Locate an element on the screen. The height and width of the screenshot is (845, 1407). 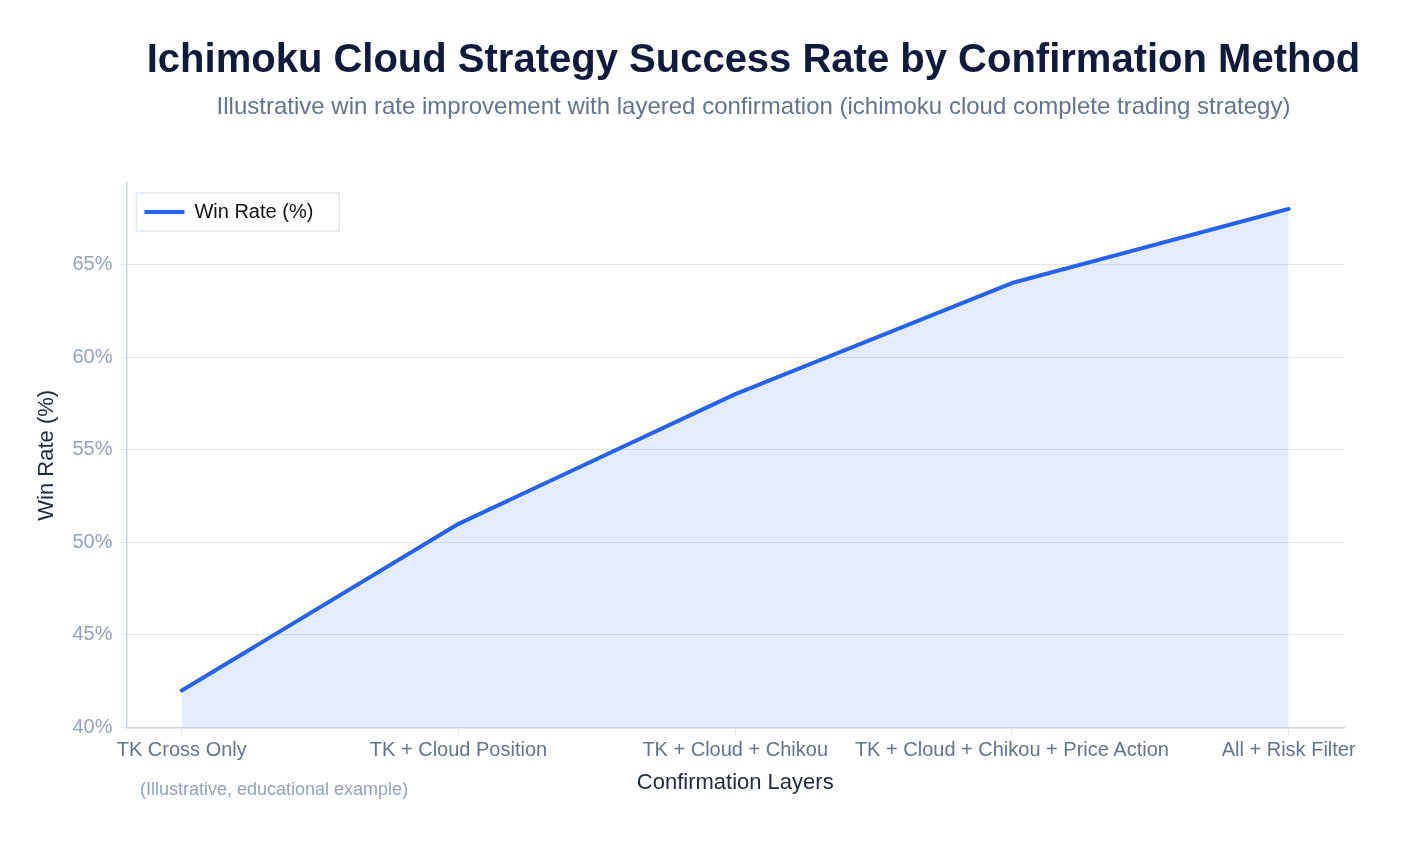
y-tick-label: 40% is located at coordinates (92, 726).